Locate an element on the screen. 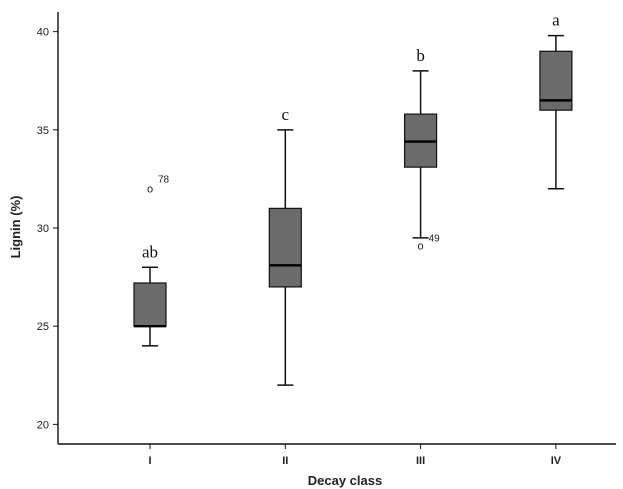 The width and height of the screenshot is (623, 489). x-tick-label: III is located at coordinates (420, 461).